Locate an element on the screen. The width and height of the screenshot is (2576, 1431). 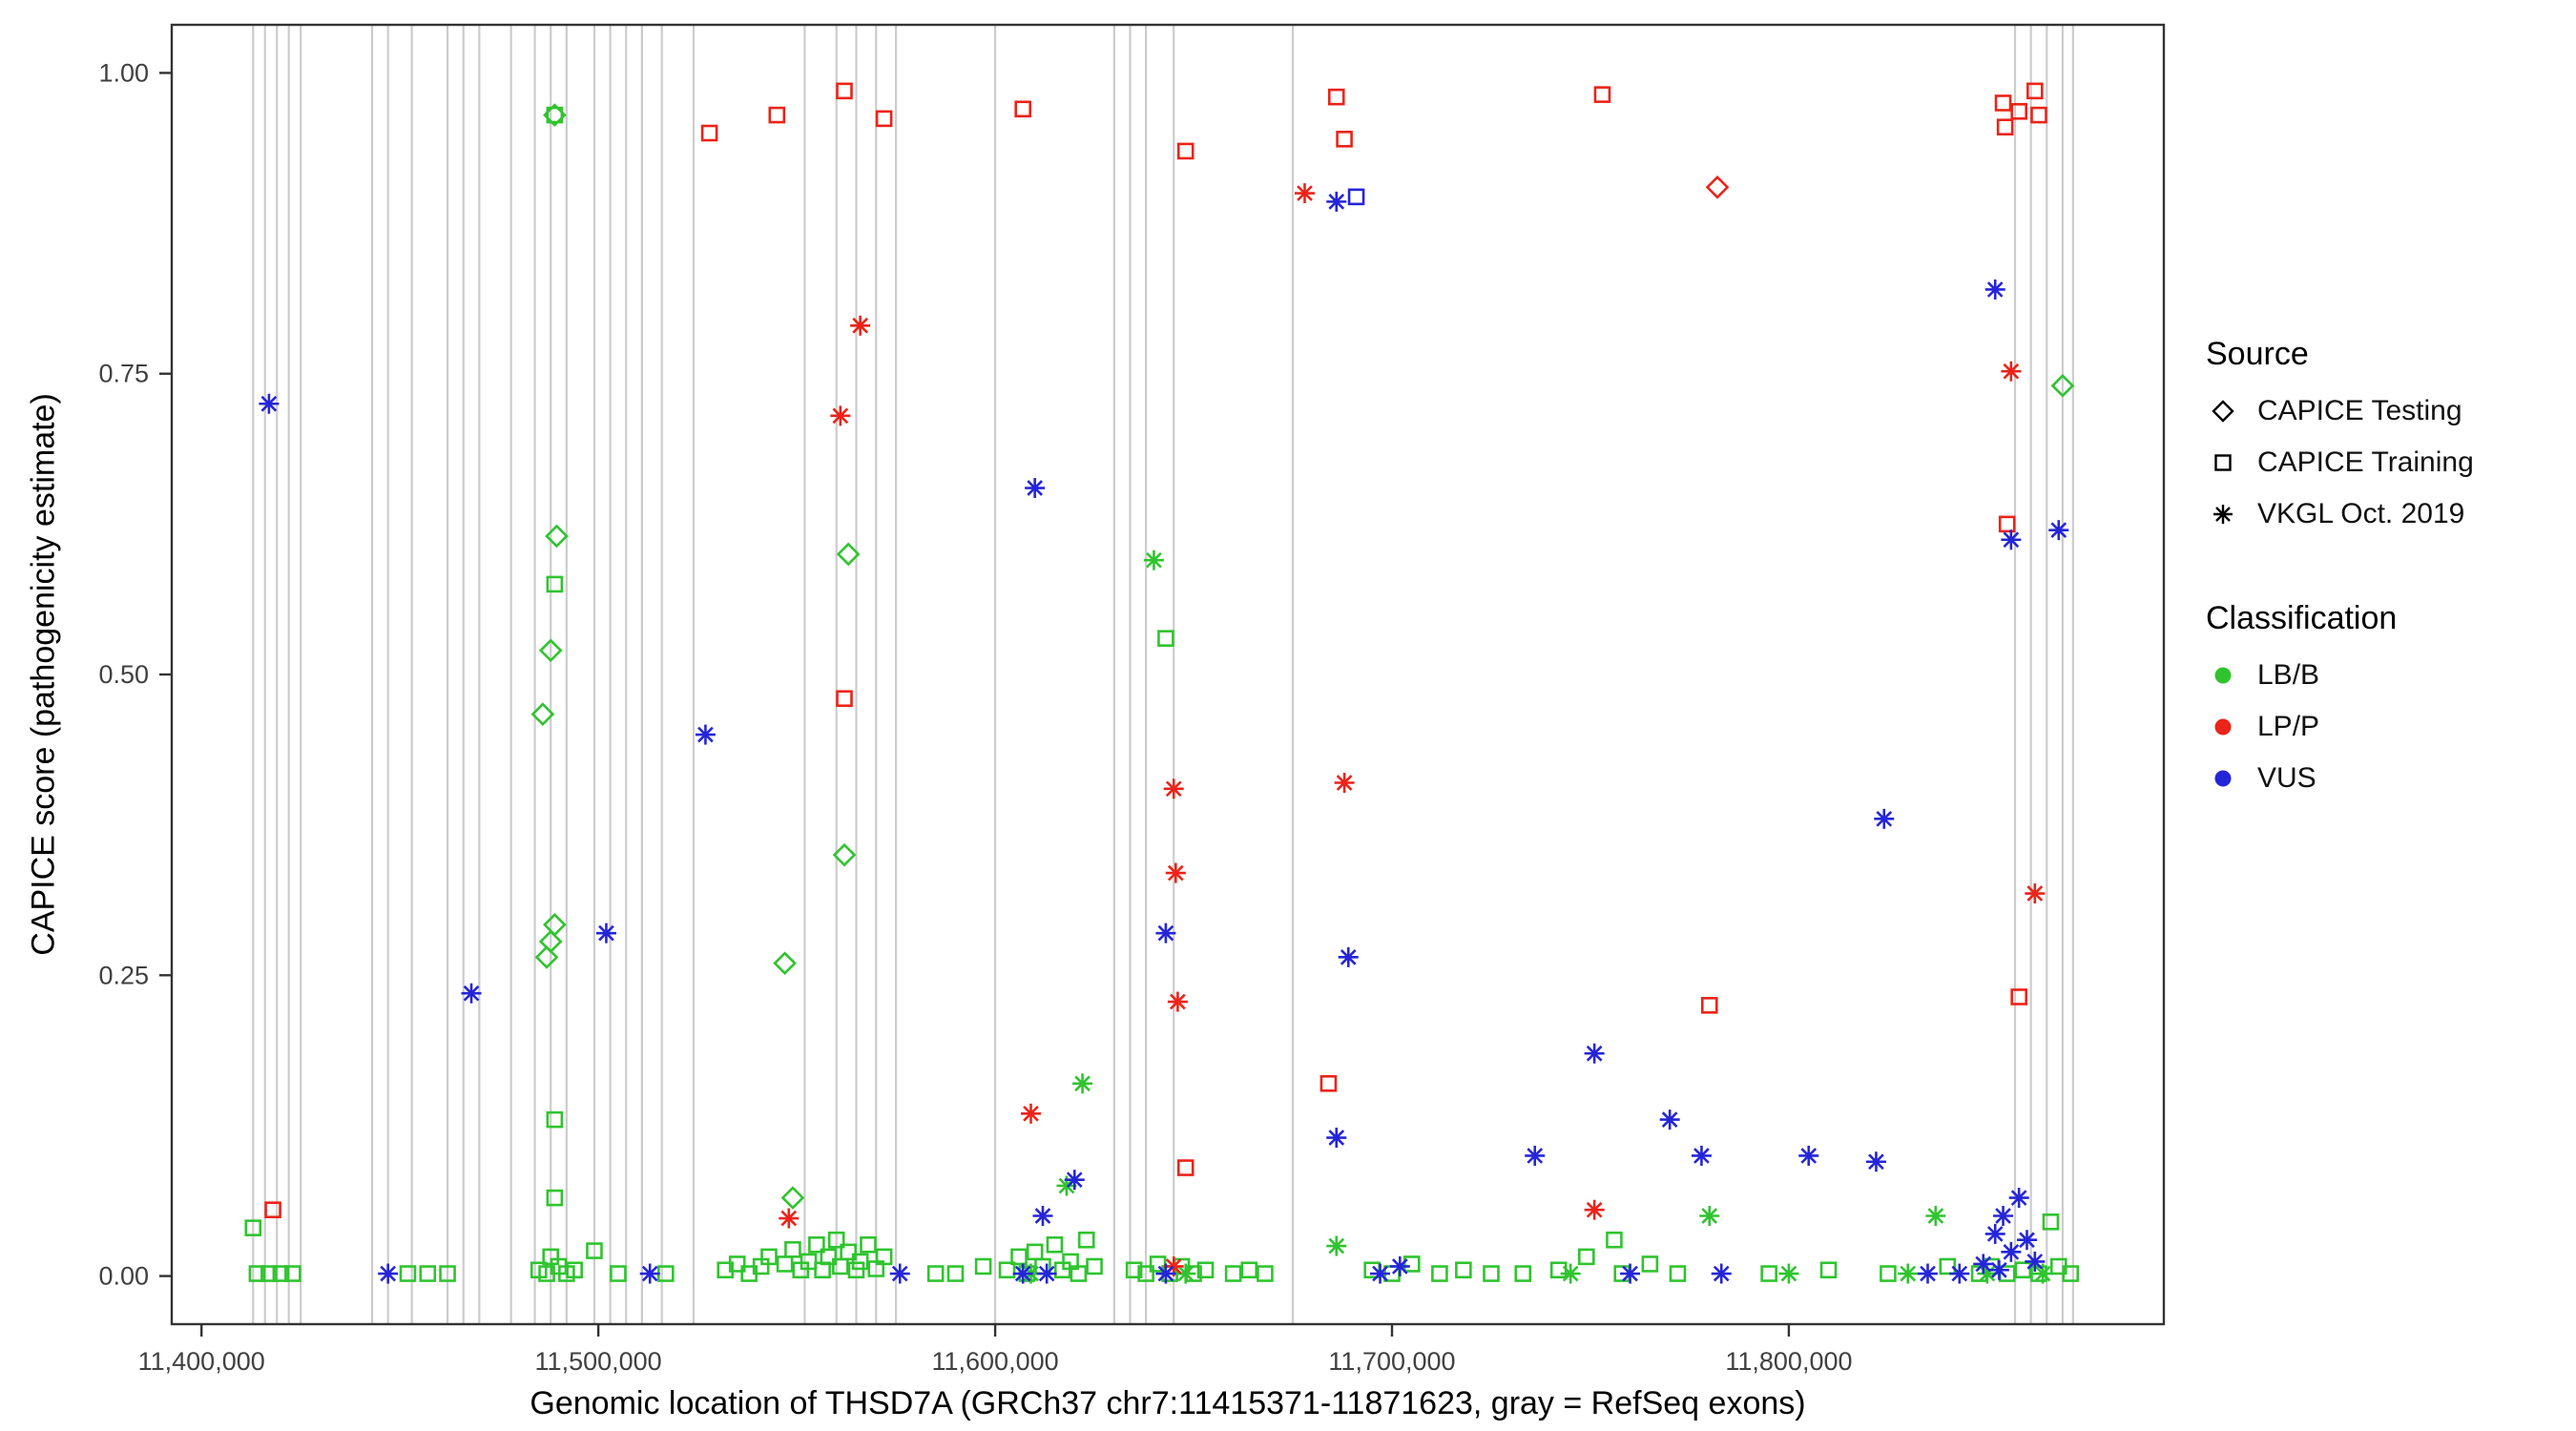
square-icon is located at coordinates (2223, 462).